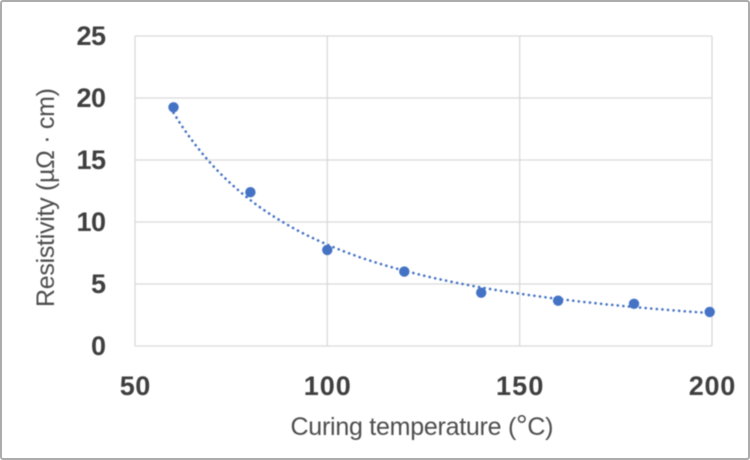  What do you see at coordinates (422, 426) in the screenshot?
I see `svg-text: Curing temperature (°C)` at bounding box center [422, 426].